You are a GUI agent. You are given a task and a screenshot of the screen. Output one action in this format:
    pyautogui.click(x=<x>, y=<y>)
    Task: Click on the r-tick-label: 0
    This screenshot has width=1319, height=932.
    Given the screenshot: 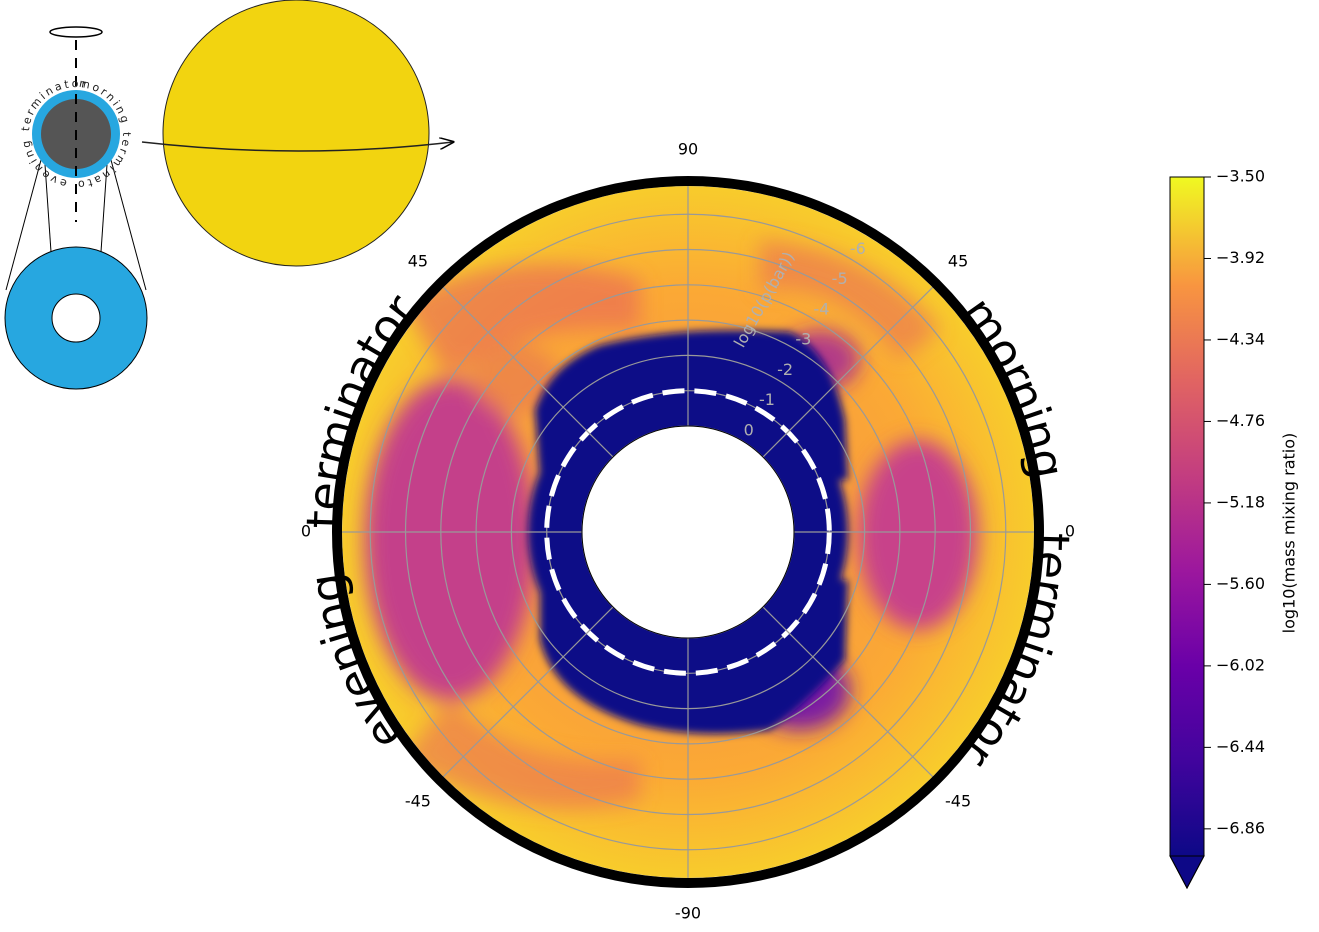 What is the action you would take?
    pyautogui.click(x=749, y=429)
    